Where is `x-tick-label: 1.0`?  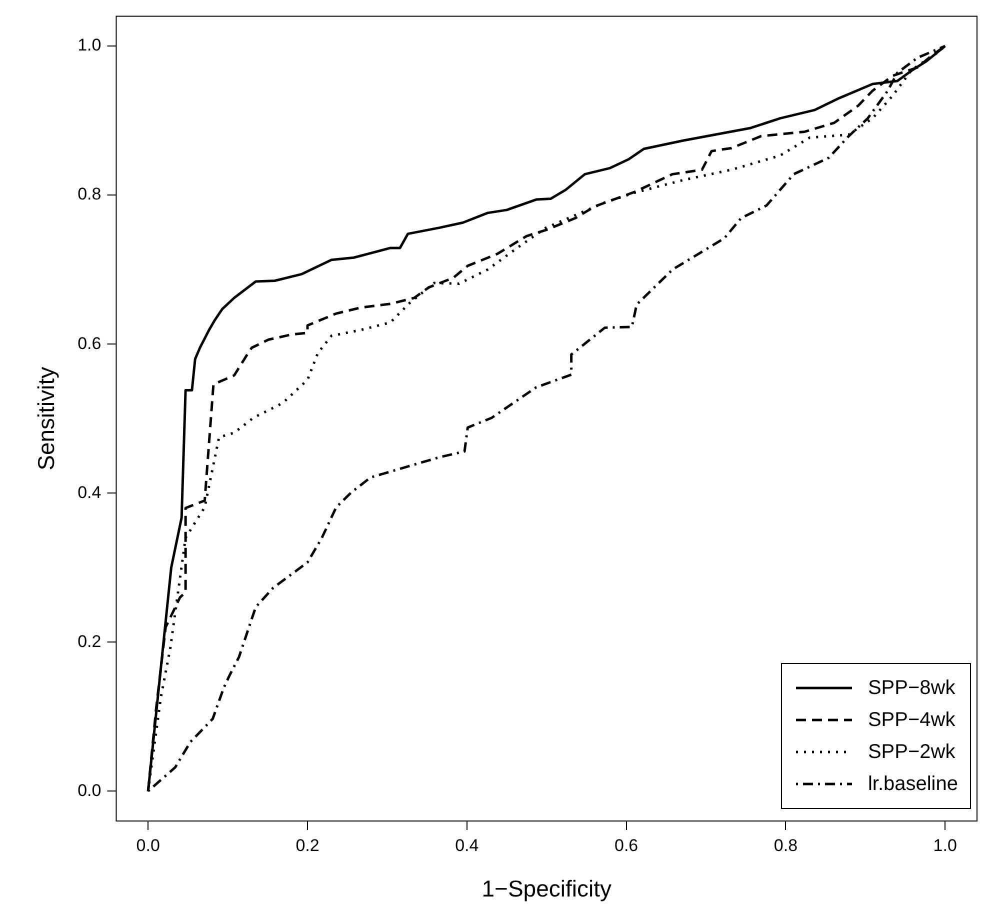
x-tick-label: 1.0 is located at coordinates (945, 845).